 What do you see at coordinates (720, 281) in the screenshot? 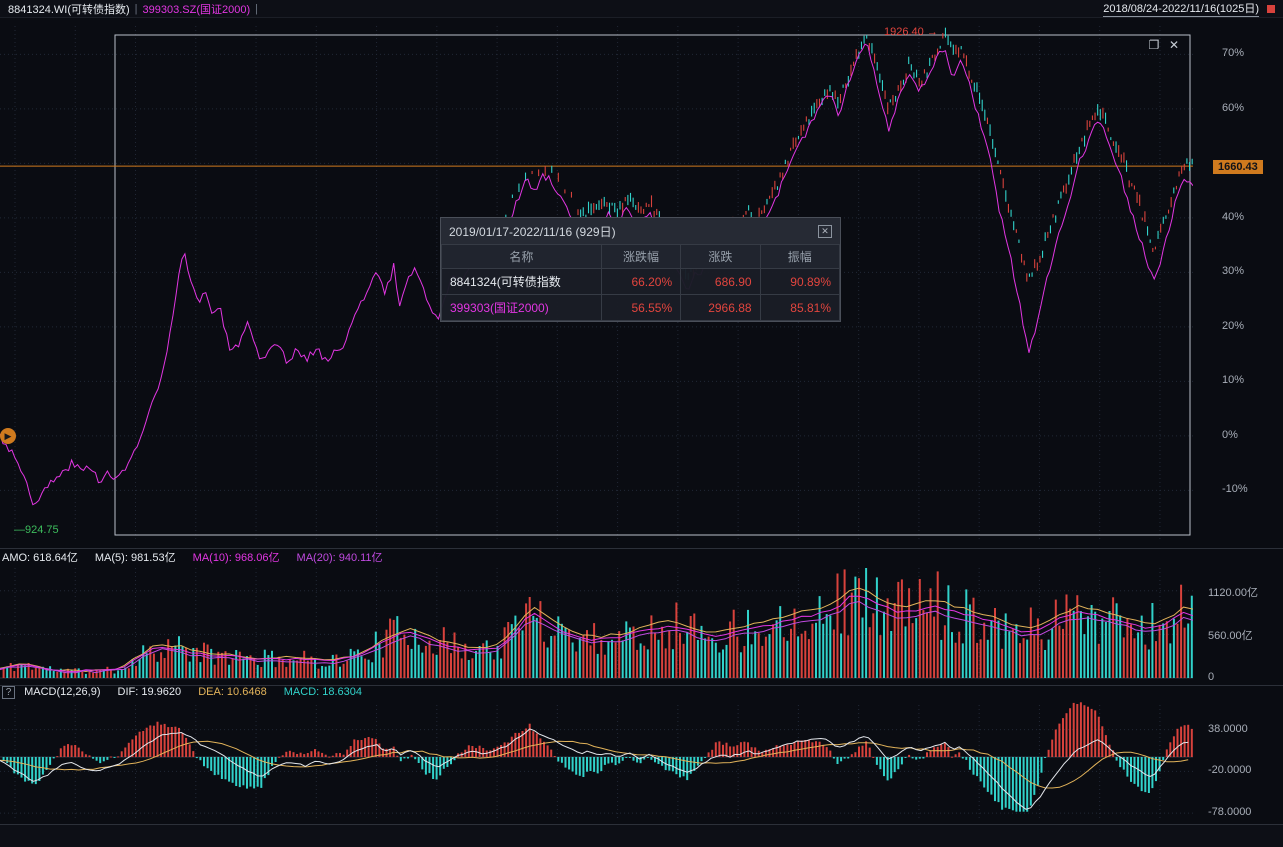
I see `row-chg: 686.90` at bounding box center [720, 281].